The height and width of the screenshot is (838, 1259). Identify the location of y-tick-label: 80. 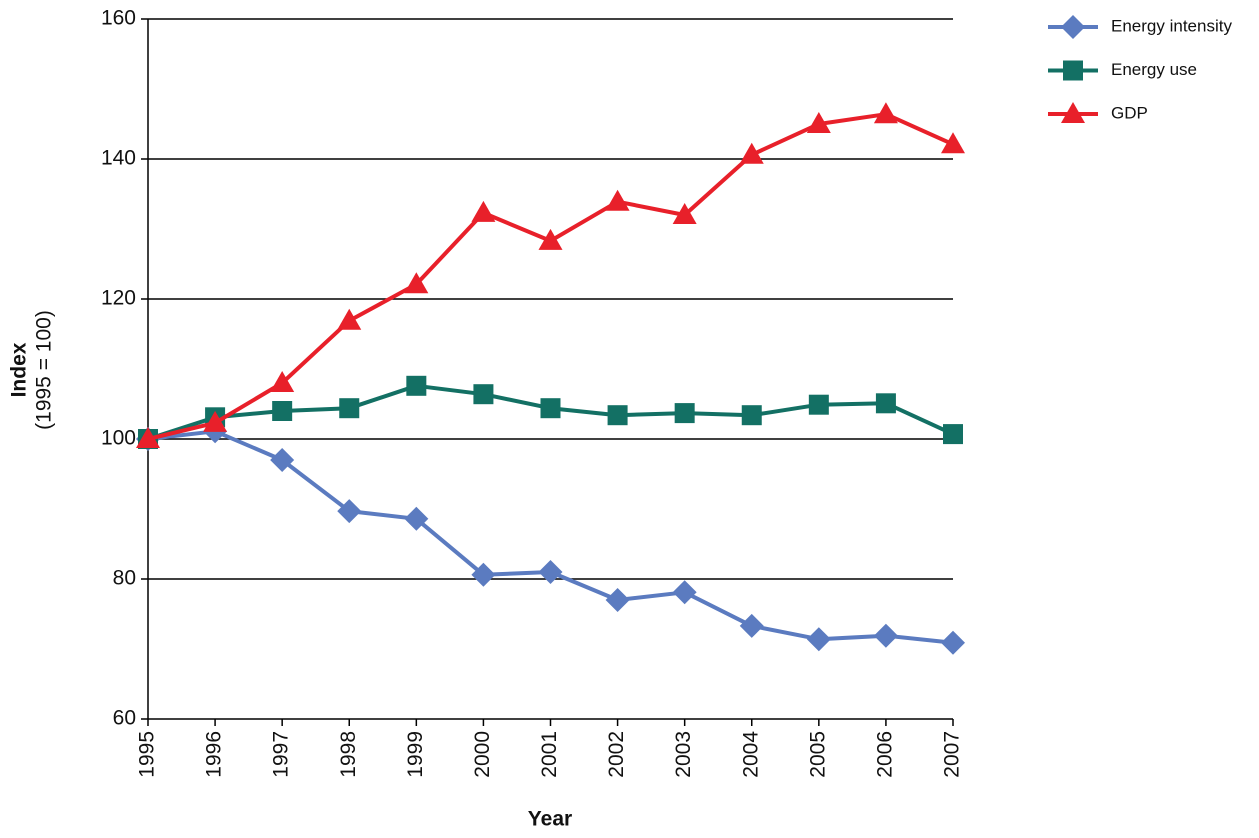
(124, 578).